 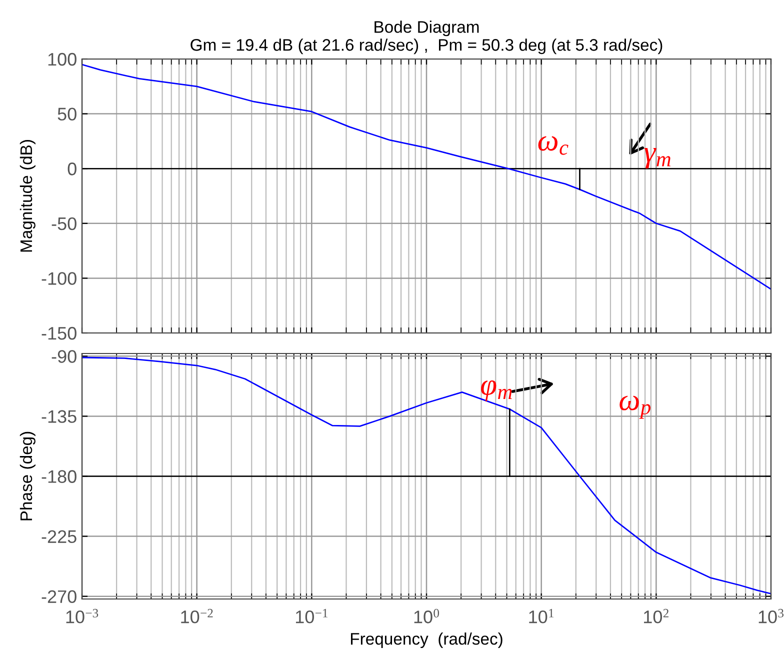 What do you see at coordinates (656, 616) in the screenshot?
I see `x-tick-label: 10$^{2}$` at bounding box center [656, 616].